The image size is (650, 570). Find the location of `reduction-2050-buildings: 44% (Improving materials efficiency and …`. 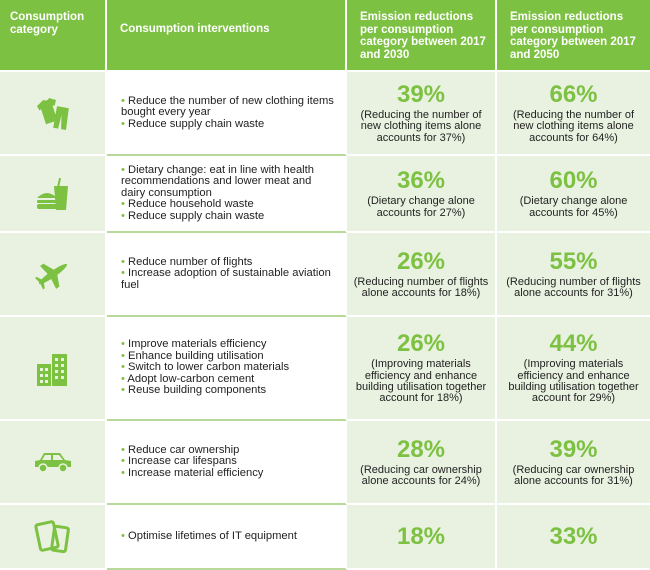

reduction-2050-buildings: 44% (Improving materials efficiency and … is located at coordinates (573, 369).